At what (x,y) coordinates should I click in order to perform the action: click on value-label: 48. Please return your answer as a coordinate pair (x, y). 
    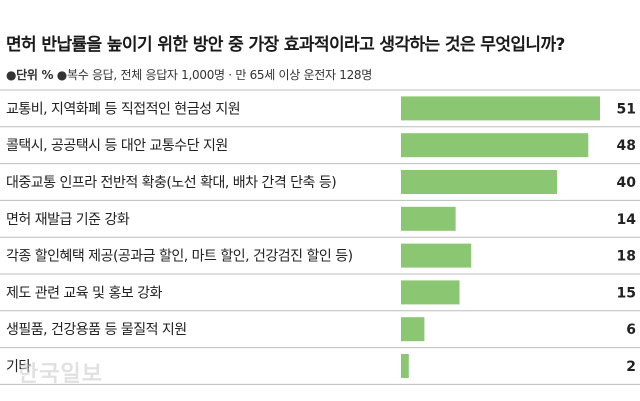
    Looking at the image, I should click on (626, 146).